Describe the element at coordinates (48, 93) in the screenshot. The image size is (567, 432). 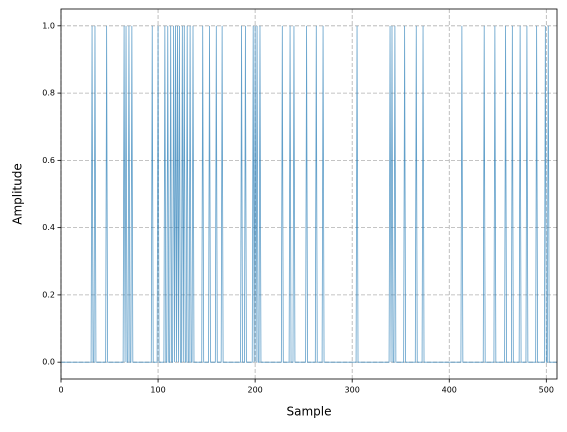
I see `y-tick-label: 0.8` at that location.